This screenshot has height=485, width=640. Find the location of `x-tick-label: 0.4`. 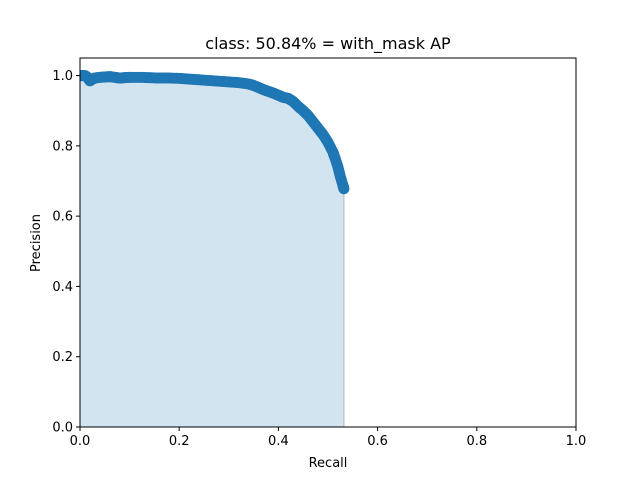

x-tick-label: 0.4 is located at coordinates (278, 441).